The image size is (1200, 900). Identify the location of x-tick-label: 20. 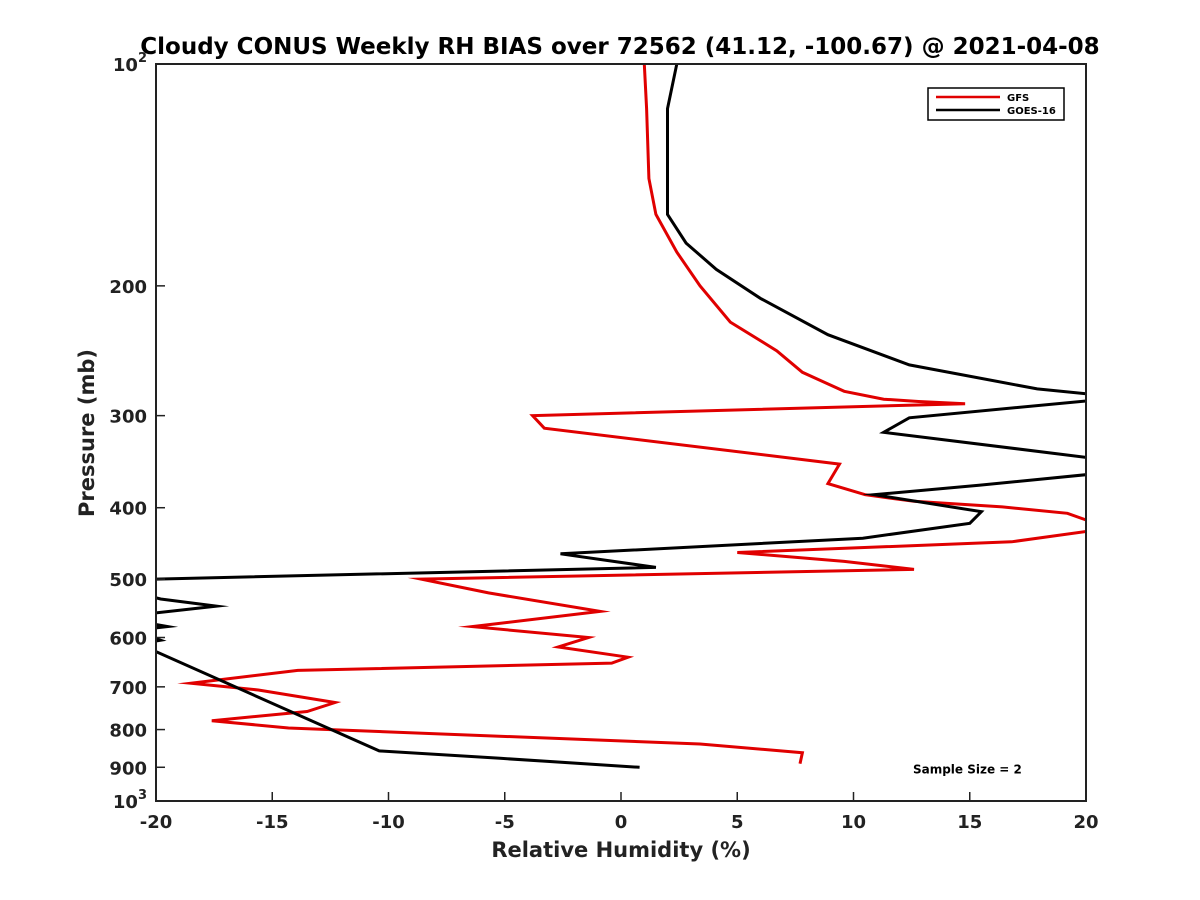
(1085, 822).